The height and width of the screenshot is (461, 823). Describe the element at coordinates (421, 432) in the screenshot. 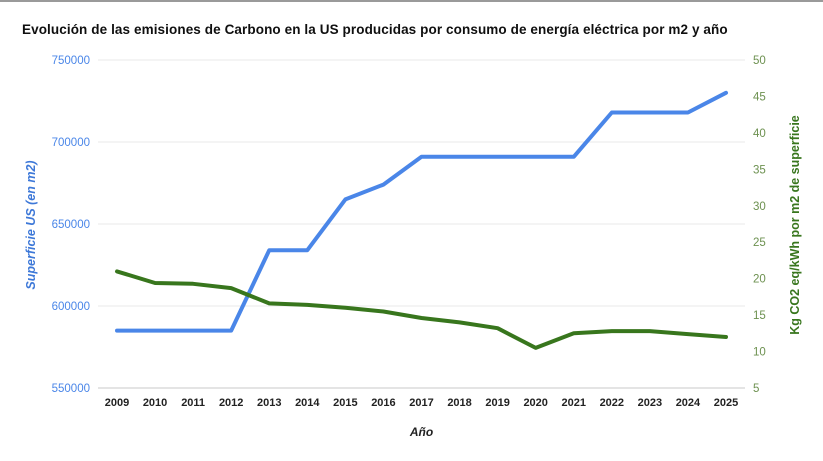

I see `x-axis-title: Año` at that location.